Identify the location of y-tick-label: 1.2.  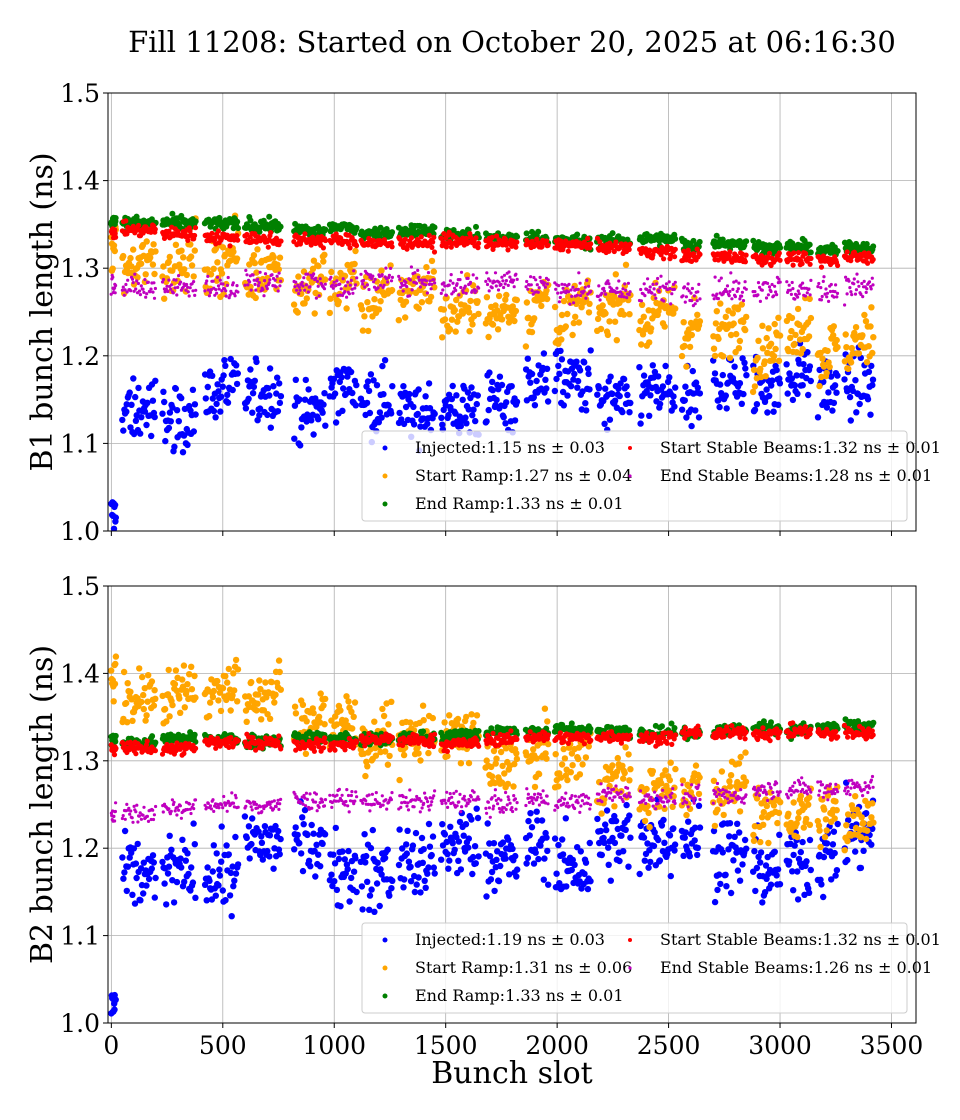
(80, 848).